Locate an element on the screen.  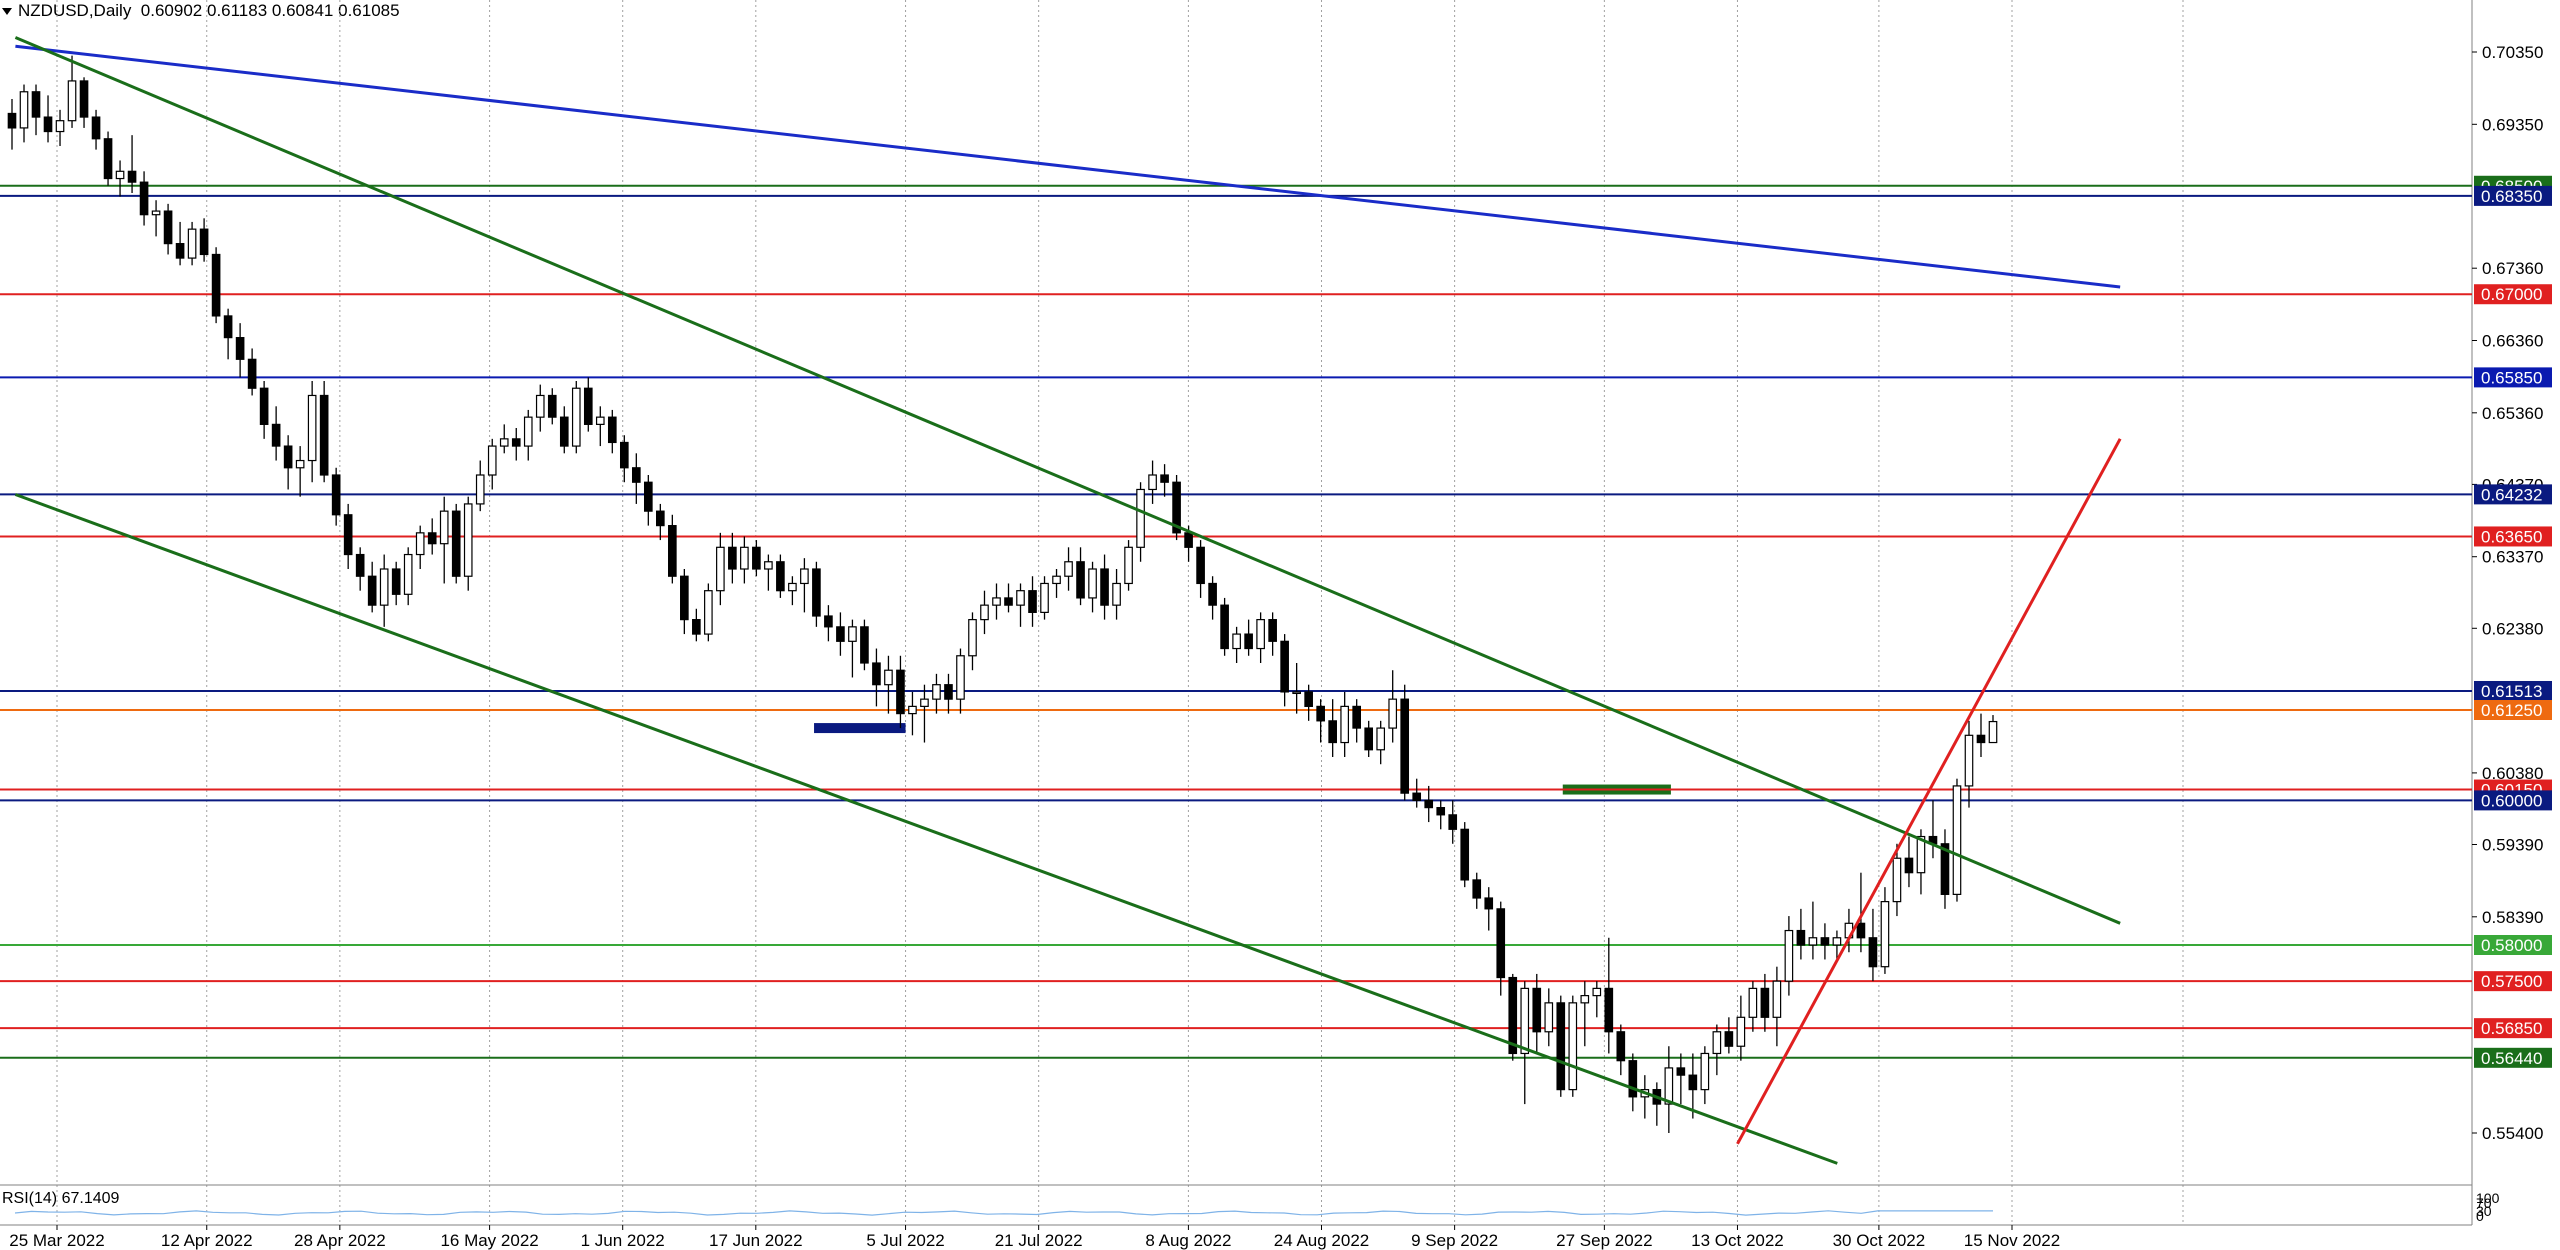
rsi-scale-label: 100 is located at coordinates (2488, 1198).